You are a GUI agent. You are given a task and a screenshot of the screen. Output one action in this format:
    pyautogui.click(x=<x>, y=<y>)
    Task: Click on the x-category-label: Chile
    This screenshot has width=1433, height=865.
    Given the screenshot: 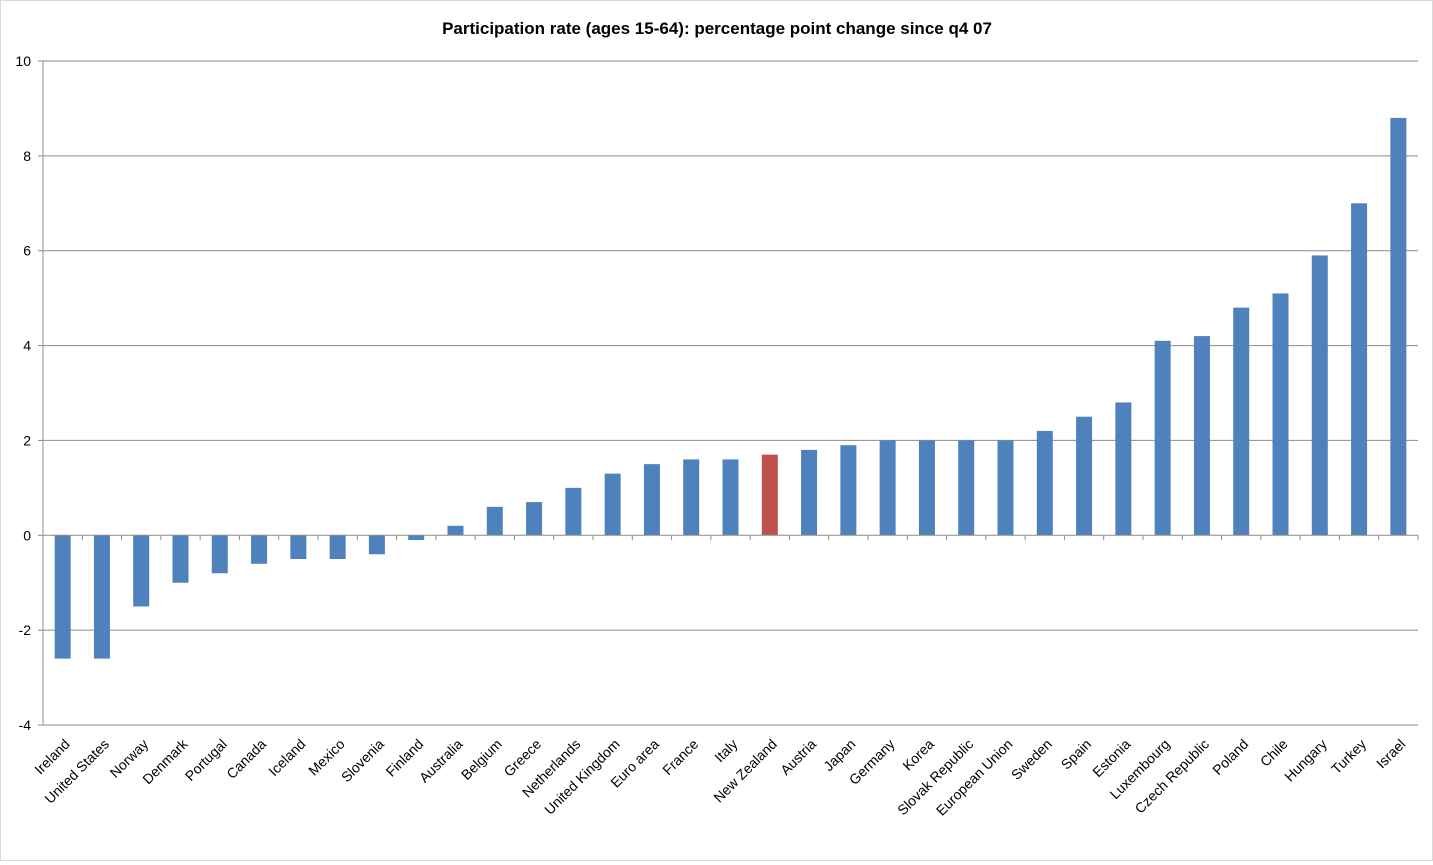 What is the action you would take?
    pyautogui.click(x=1274, y=753)
    